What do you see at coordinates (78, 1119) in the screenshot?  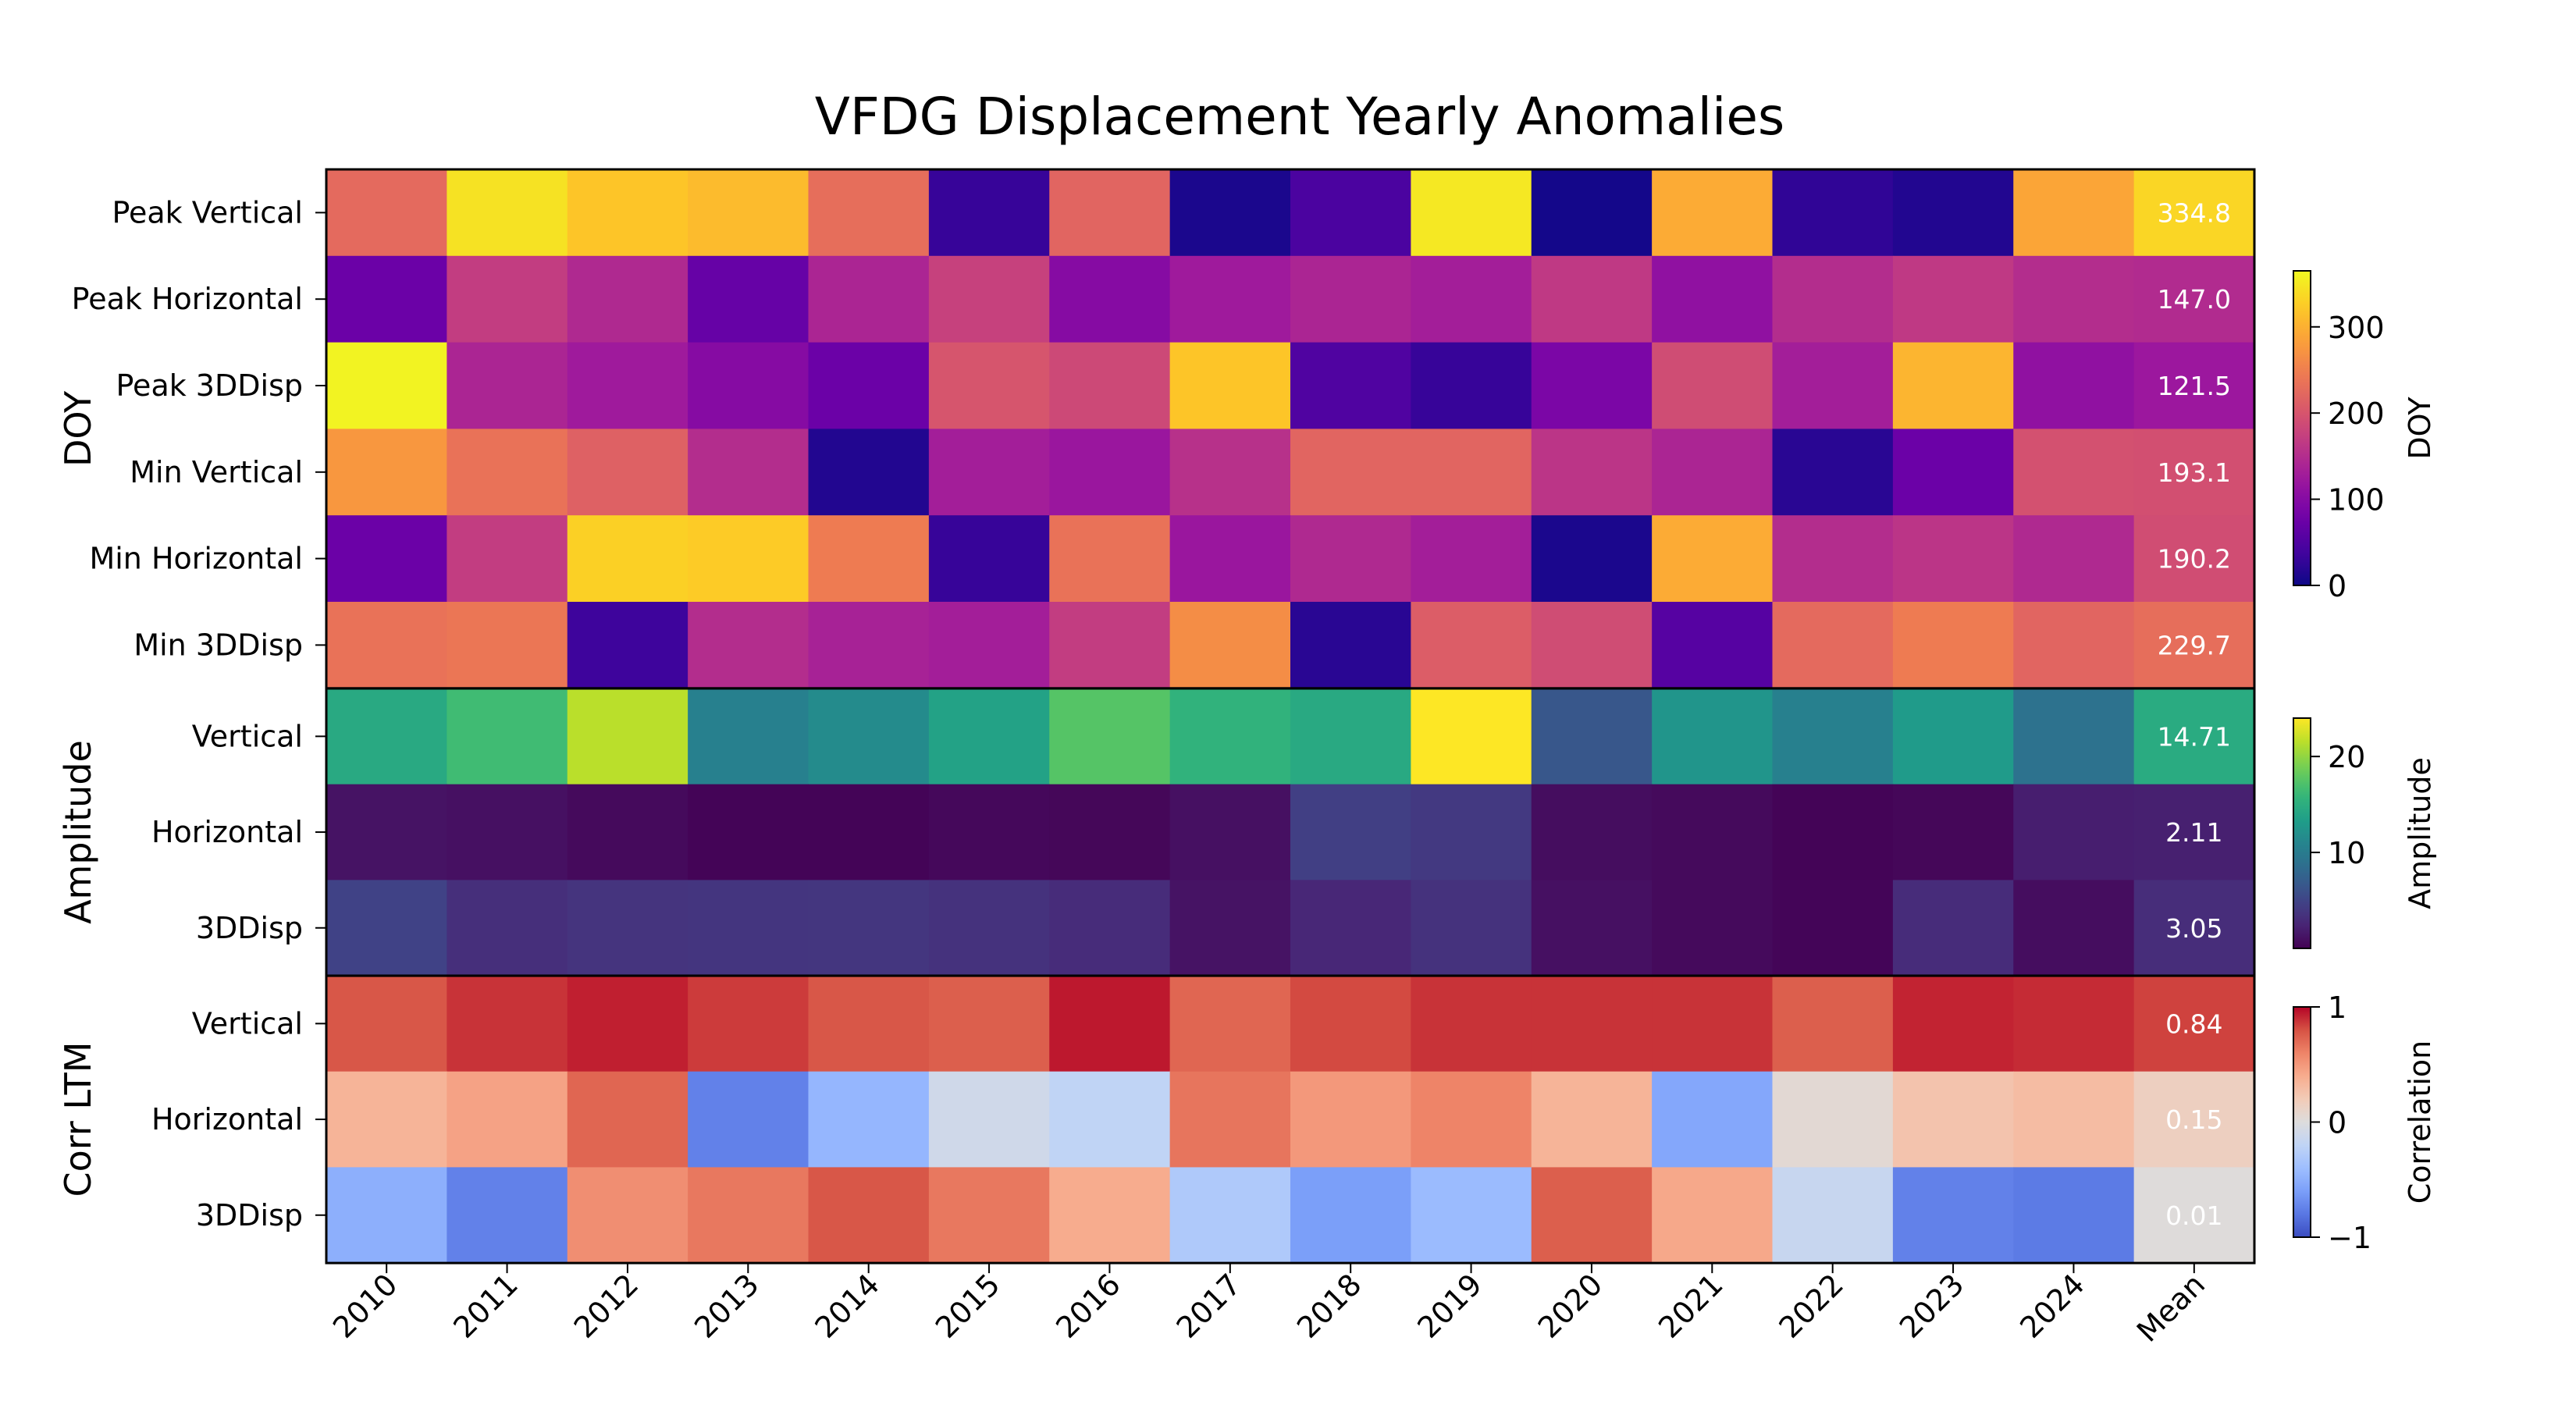 I see `group-label: Corr LTM` at bounding box center [78, 1119].